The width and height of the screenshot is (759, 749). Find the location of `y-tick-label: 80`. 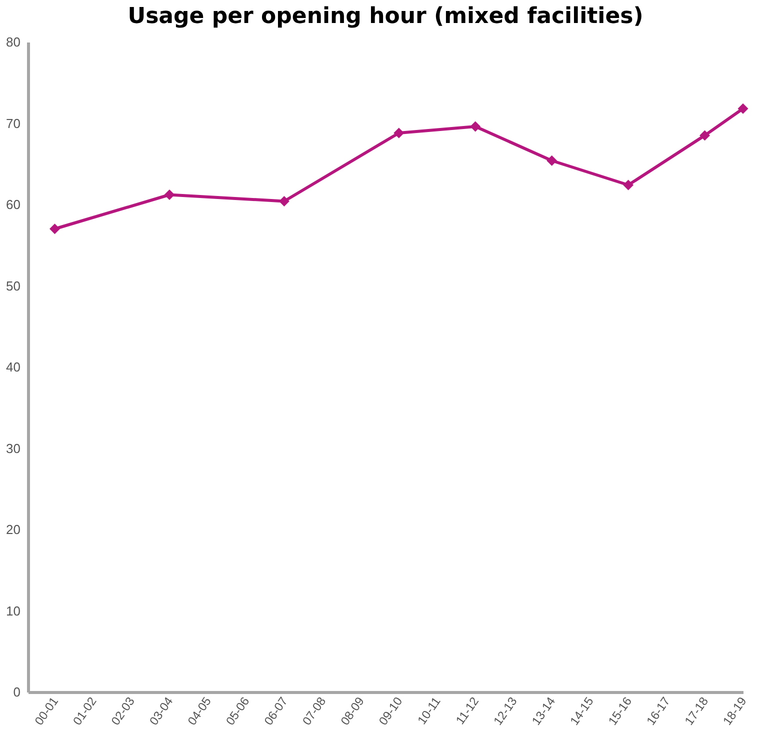

y-tick-label: 80 is located at coordinates (13, 42).